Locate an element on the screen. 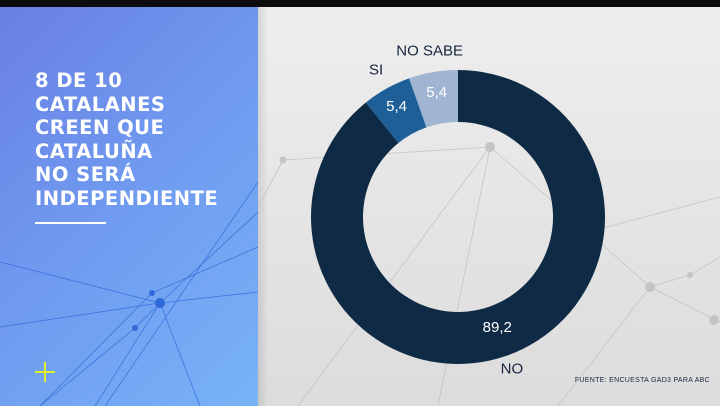  headline-line: CATALUÑA is located at coordinates (94, 151).